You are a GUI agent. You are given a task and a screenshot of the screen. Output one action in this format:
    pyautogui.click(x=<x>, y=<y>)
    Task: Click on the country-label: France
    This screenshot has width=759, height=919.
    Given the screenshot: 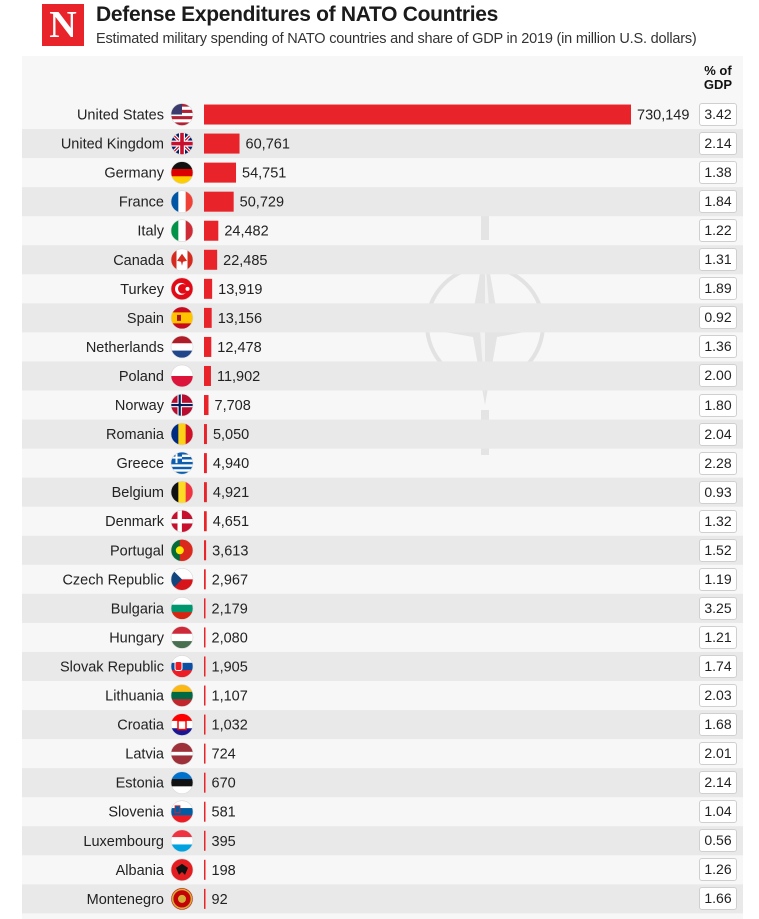 What is the action you would take?
    pyautogui.click(x=141, y=203)
    